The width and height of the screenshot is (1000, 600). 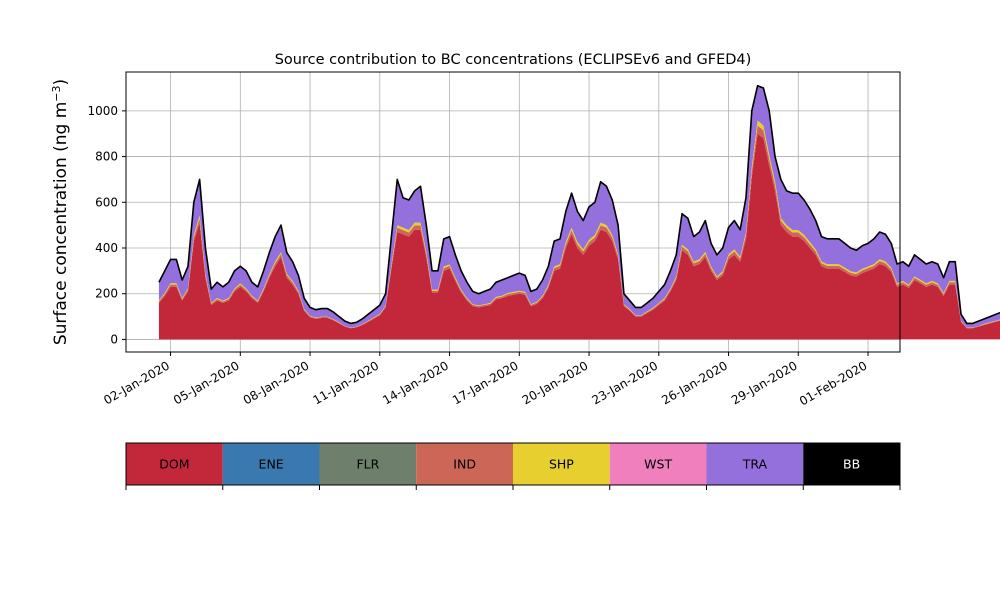 I want to click on legend-swatch-flr, so click(x=368, y=464).